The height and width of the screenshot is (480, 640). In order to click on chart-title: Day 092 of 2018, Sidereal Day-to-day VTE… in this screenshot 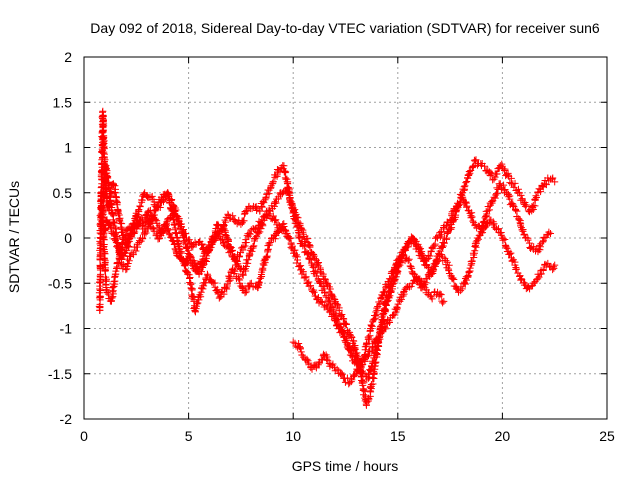, I will do `click(345, 28)`.